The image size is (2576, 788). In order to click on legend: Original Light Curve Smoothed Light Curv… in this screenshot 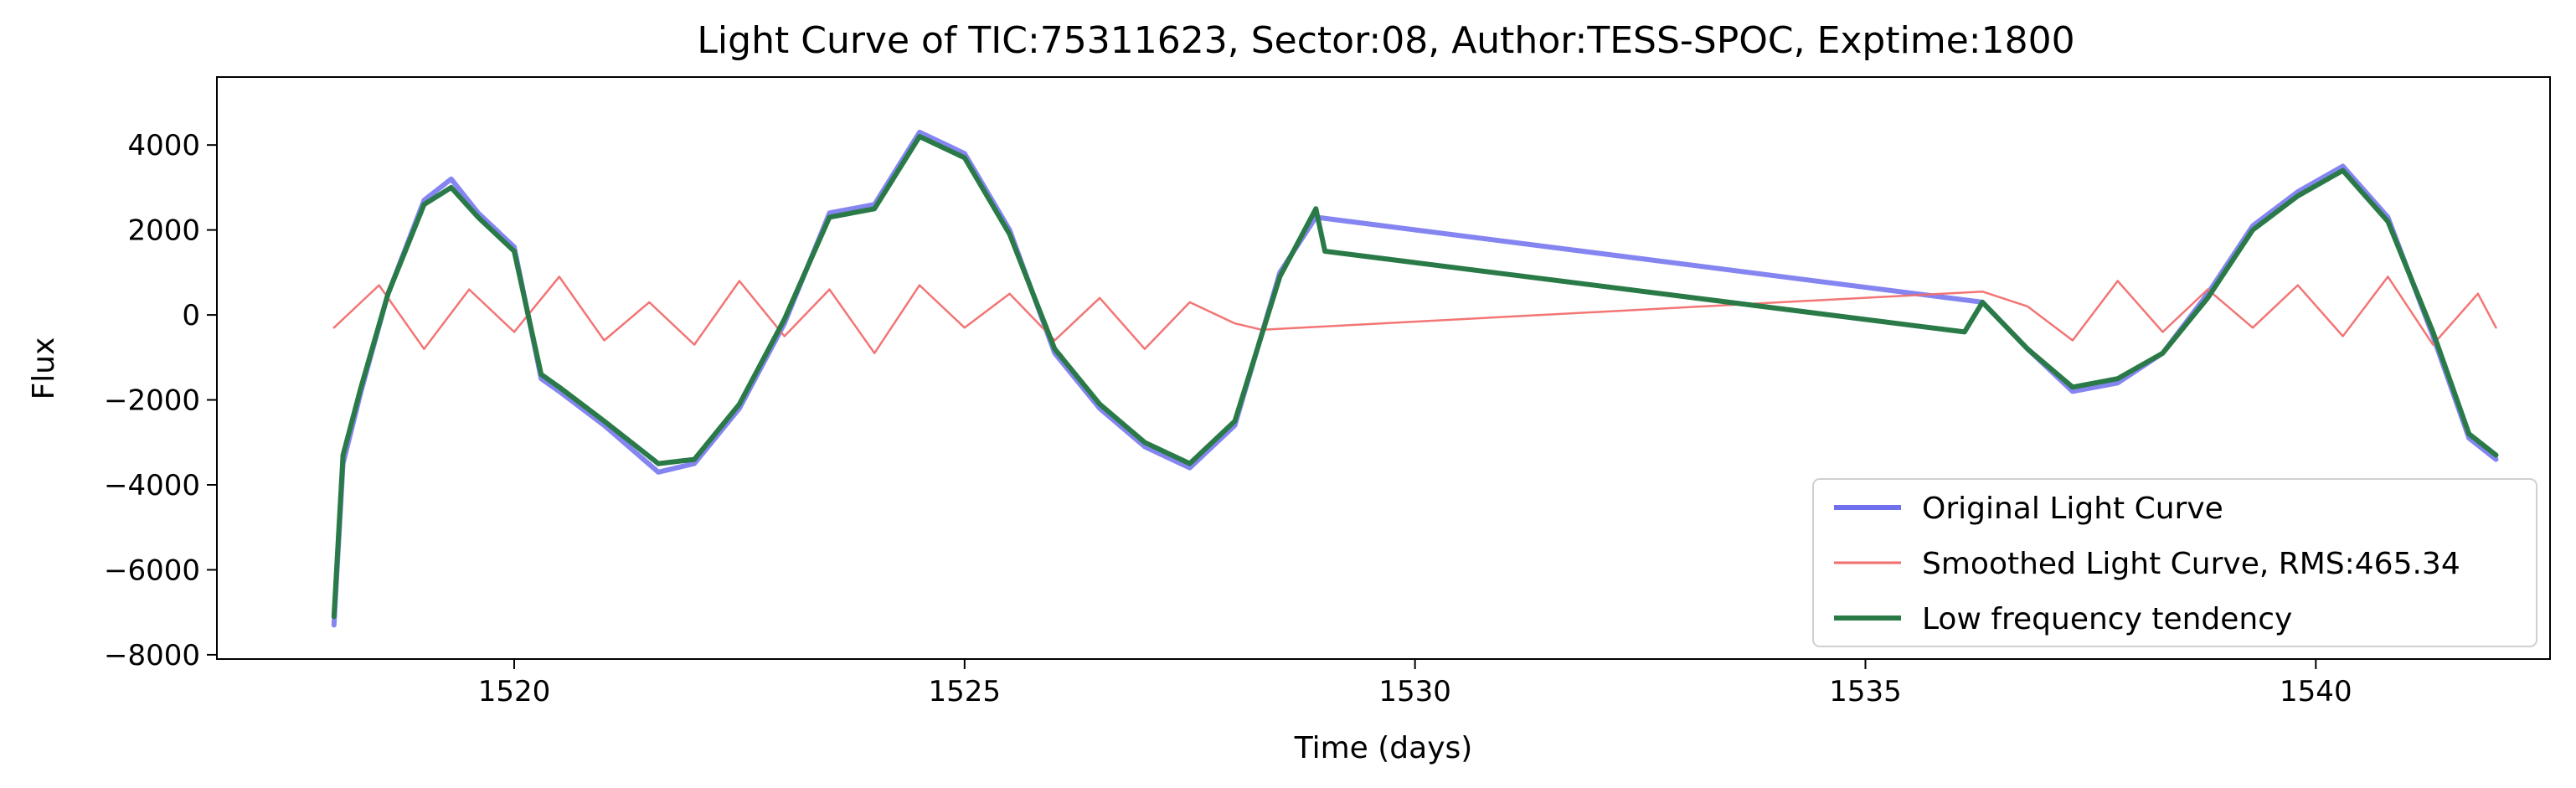, I will do `click(2174, 562)`.